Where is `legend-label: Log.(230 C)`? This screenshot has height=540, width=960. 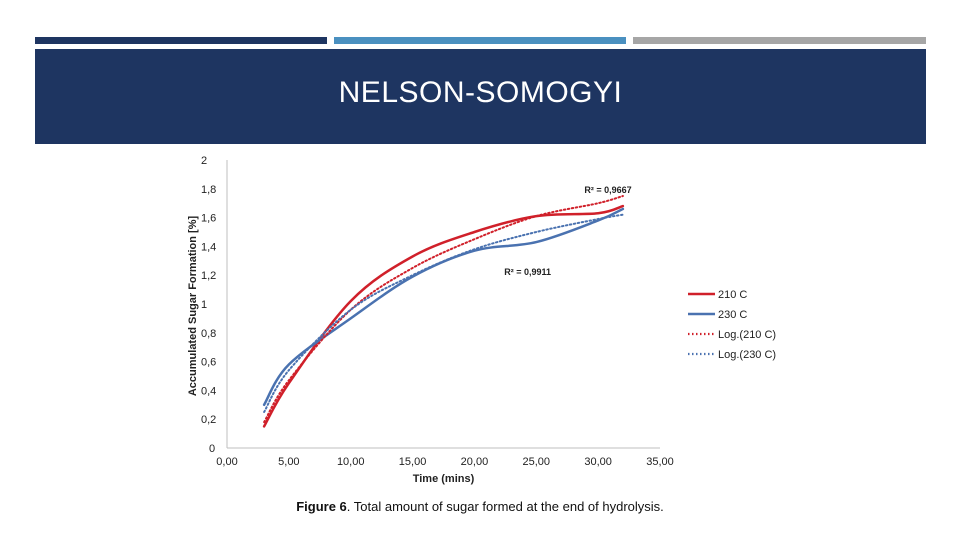 legend-label: Log.(230 C) is located at coordinates (747, 355).